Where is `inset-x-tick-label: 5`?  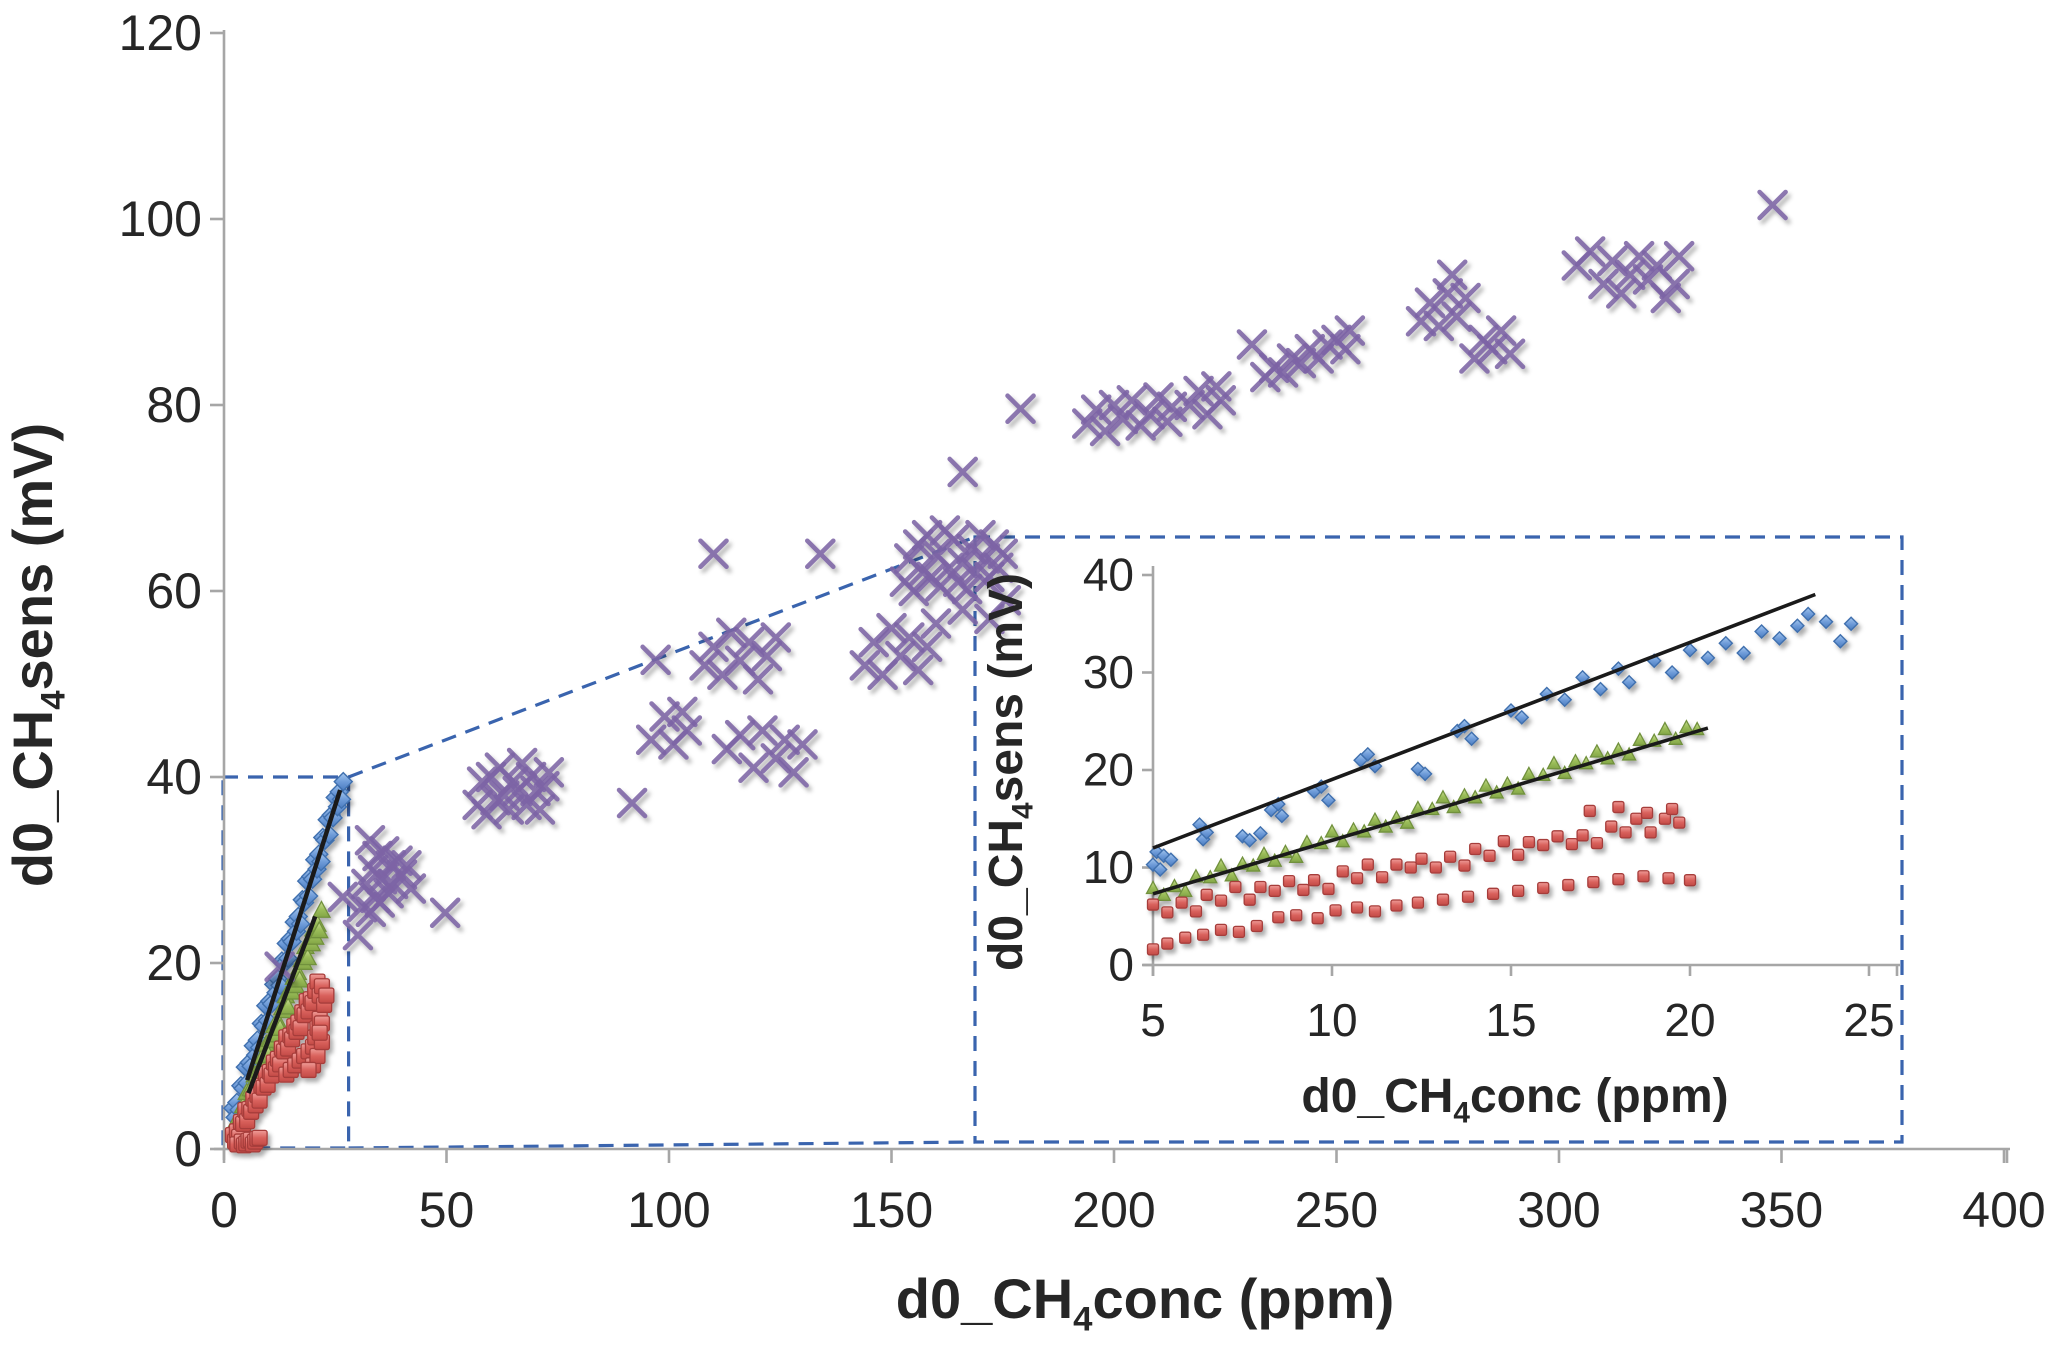
inset-x-tick-label: 5 is located at coordinates (1153, 1020).